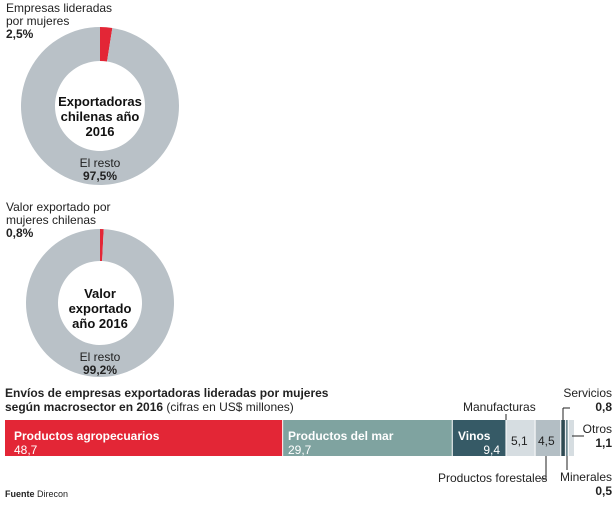 This screenshot has height=505, width=613. What do you see at coordinates (100, 131) in the screenshot?
I see `donut1-center-line3: 2016` at bounding box center [100, 131].